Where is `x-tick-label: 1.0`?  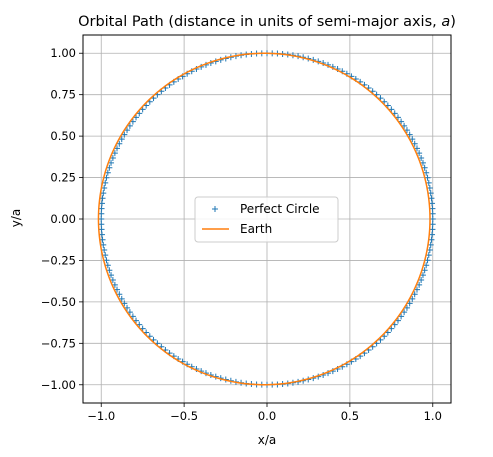
x-tick-label: 1.0 is located at coordinates (433, 416).